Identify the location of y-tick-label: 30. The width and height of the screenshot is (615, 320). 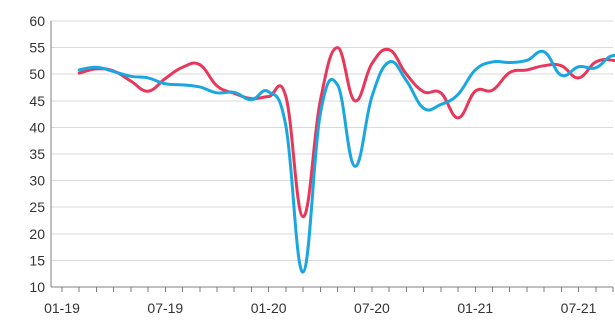
(37, 181).